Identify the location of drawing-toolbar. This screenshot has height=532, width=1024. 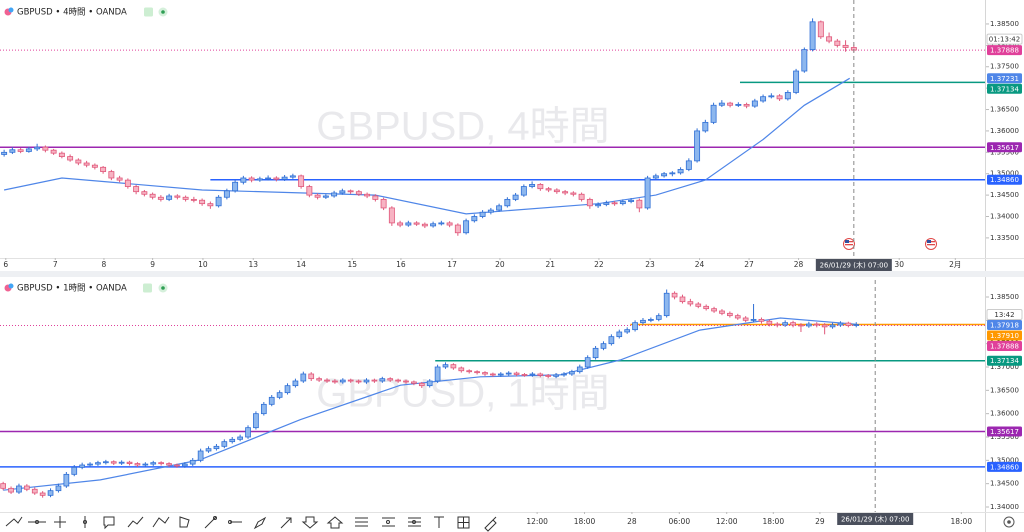
(255, 522).